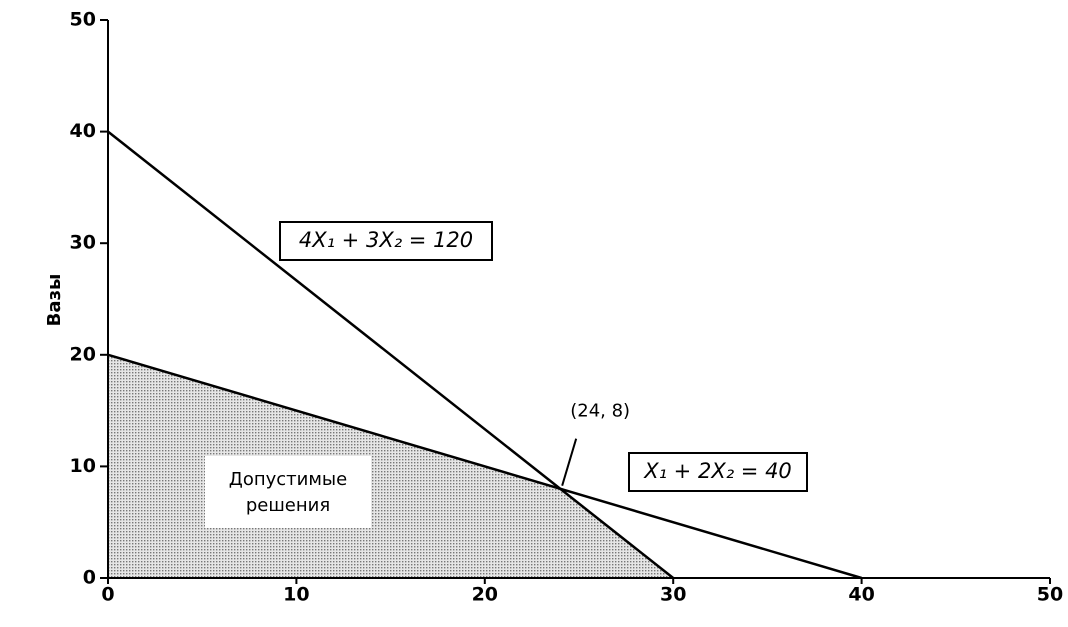  I want to click on y-tick-label: 10, so click(83, 466).